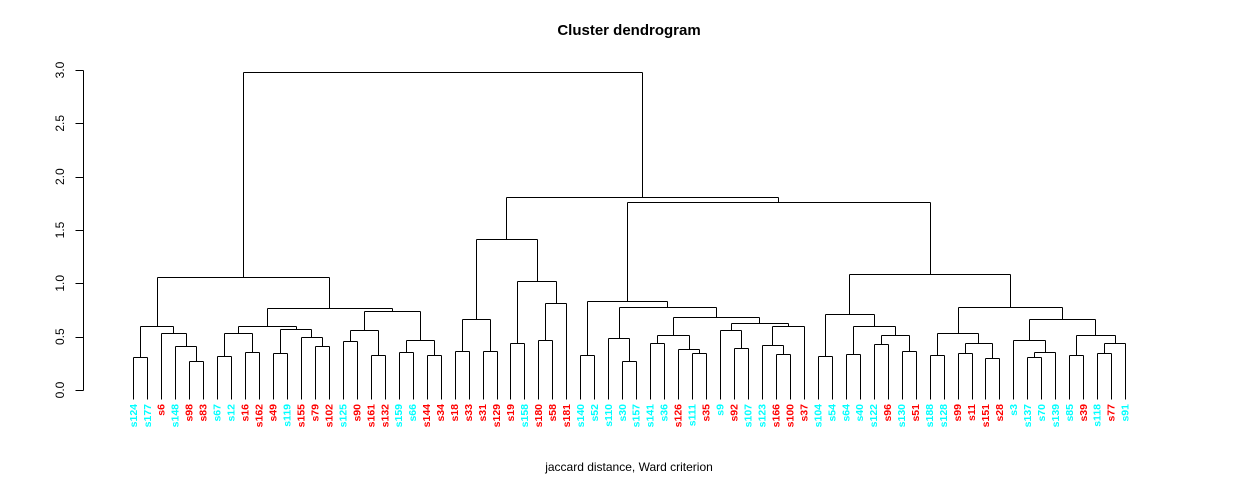  Describe the element at coordinates (665, 413) in the screenshot. I see `leaf-label: s36` at that location.